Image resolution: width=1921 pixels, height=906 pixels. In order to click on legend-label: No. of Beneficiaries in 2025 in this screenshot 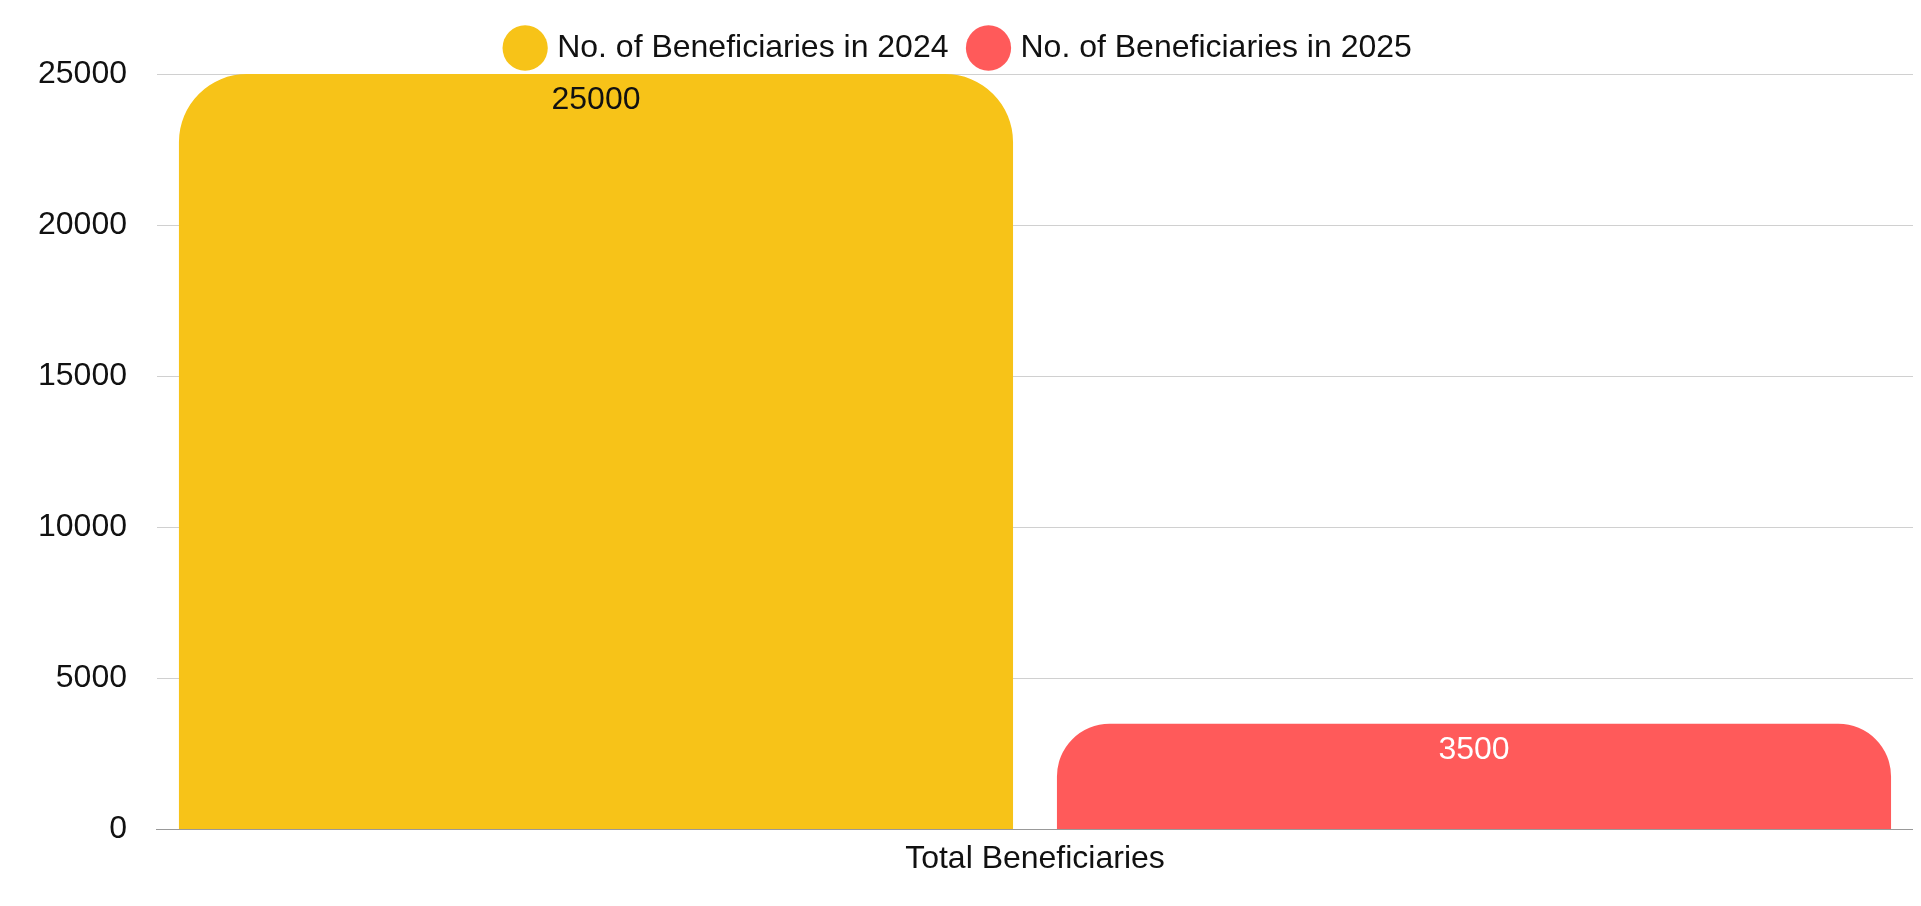, I will do `click(1216, 45)`.